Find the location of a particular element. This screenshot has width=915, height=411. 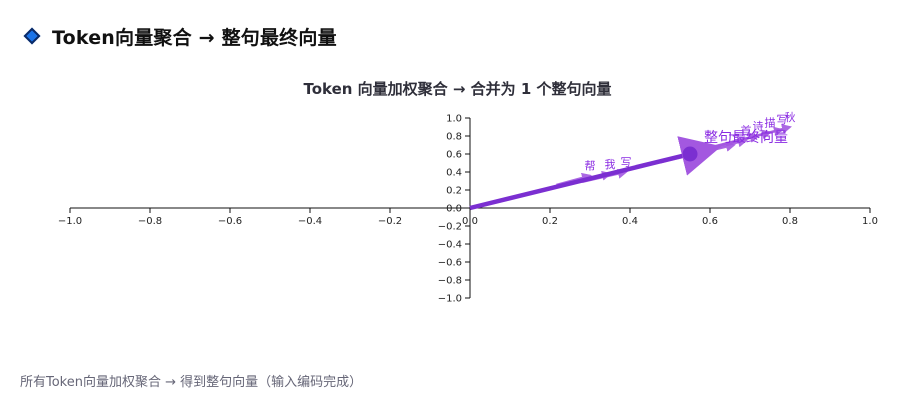

token-label: 诗 is located at coordinates (758, 126).